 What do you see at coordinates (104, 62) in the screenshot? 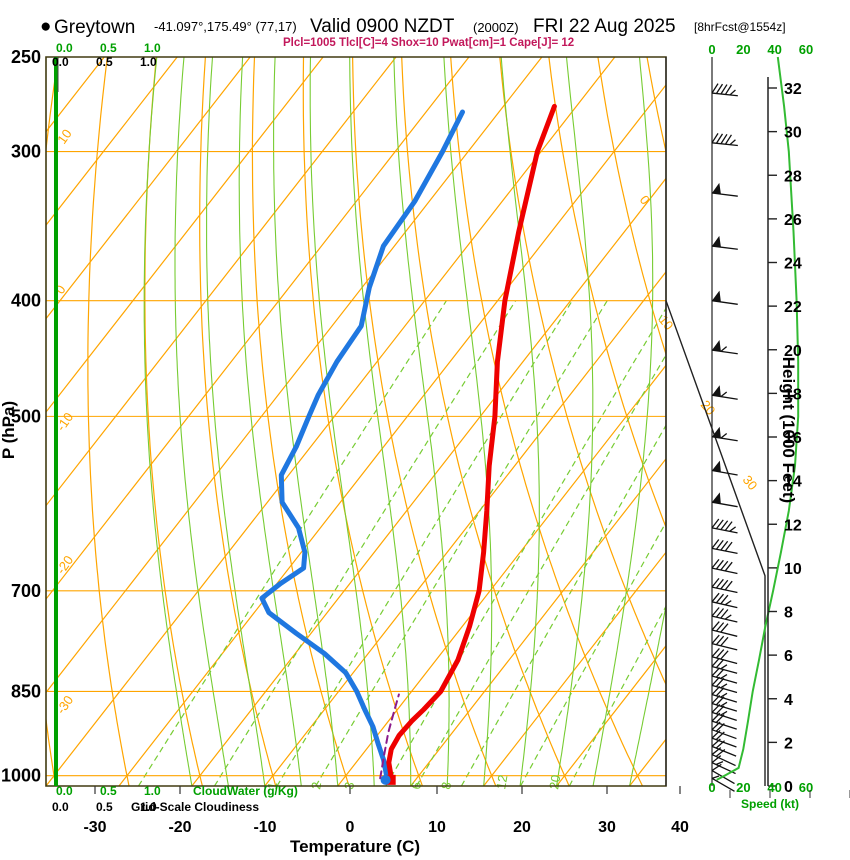
I see `cloudiness-tick-top: 0.5` at bounding box center [104, 62].